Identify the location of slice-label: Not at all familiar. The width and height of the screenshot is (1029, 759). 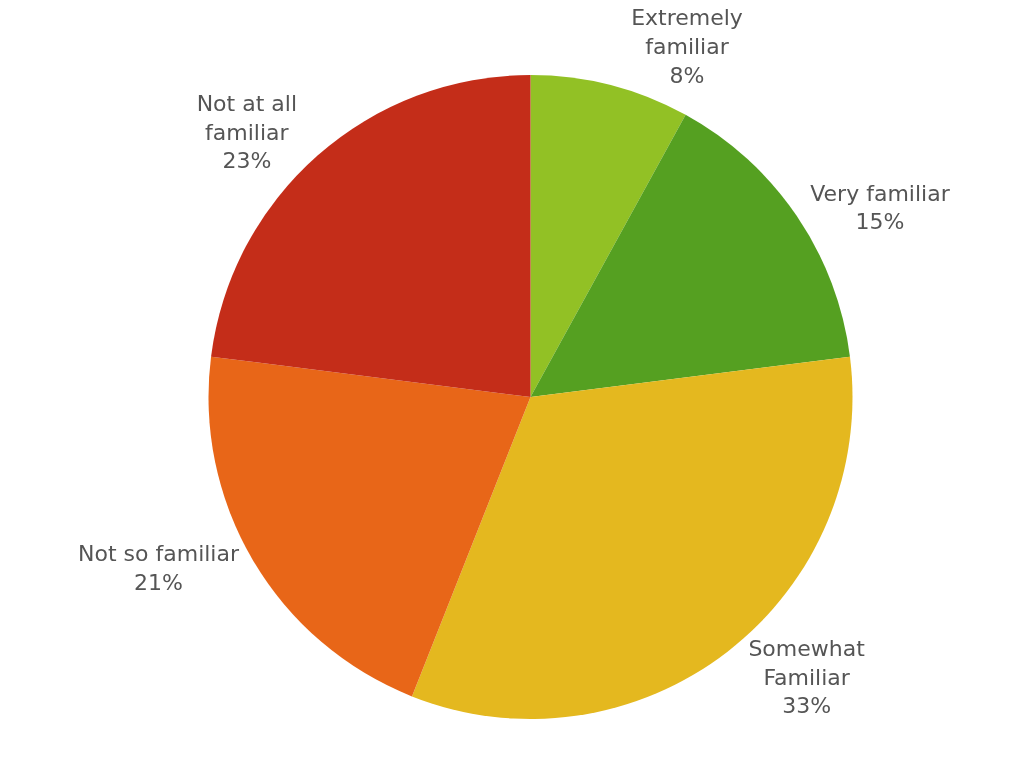
(247, 118).